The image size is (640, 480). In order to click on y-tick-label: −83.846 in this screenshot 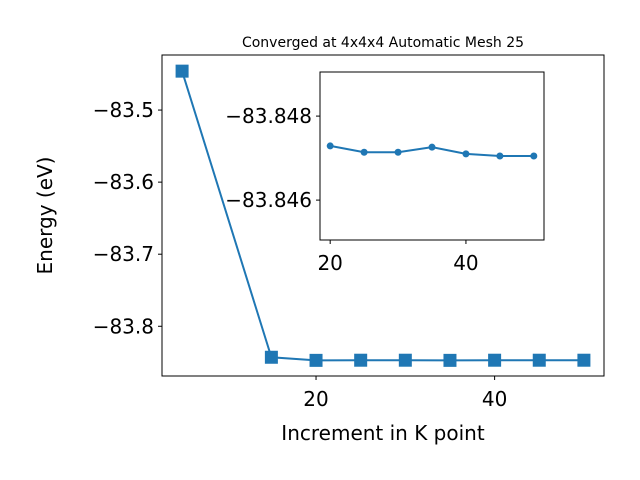, I will do `click(268, 200)`.